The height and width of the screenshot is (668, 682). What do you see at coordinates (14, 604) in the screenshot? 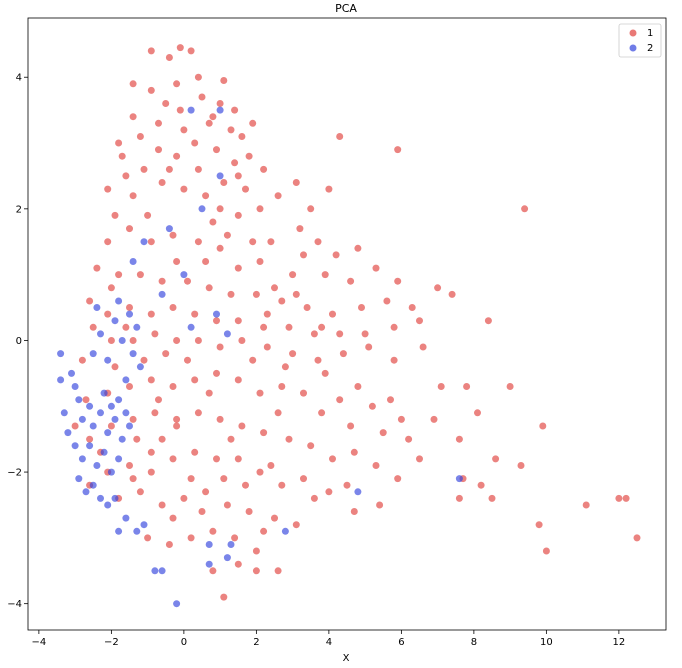
I see `y-tick-label: −4` at bounding box center [14, 604].